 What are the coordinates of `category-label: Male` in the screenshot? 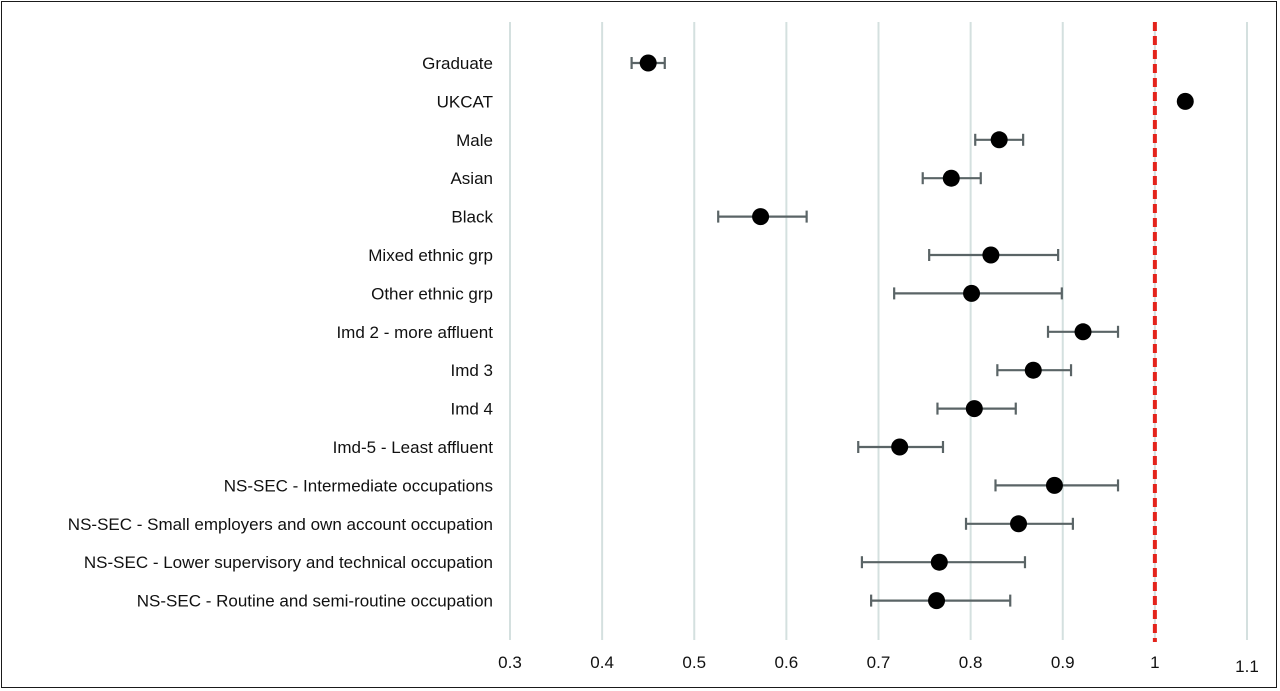 It's located at (474, 140).